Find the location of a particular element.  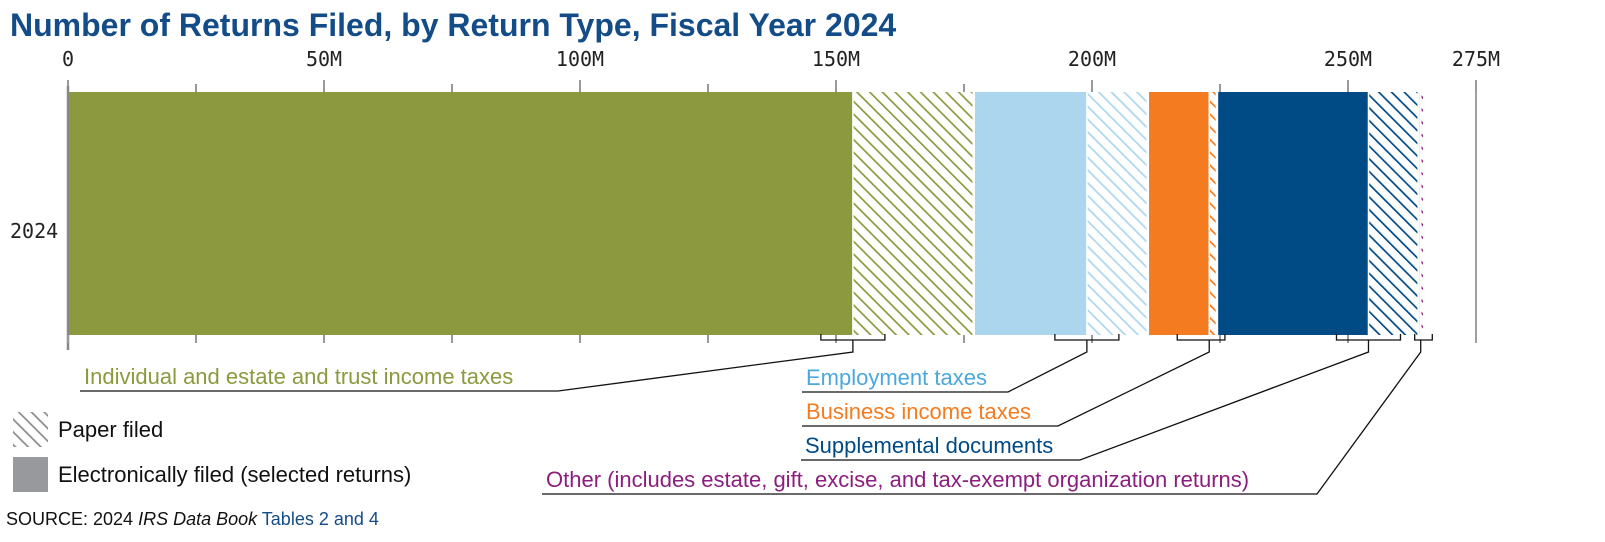

x-tick-label: 200M is located at coordinates (1092, 59).